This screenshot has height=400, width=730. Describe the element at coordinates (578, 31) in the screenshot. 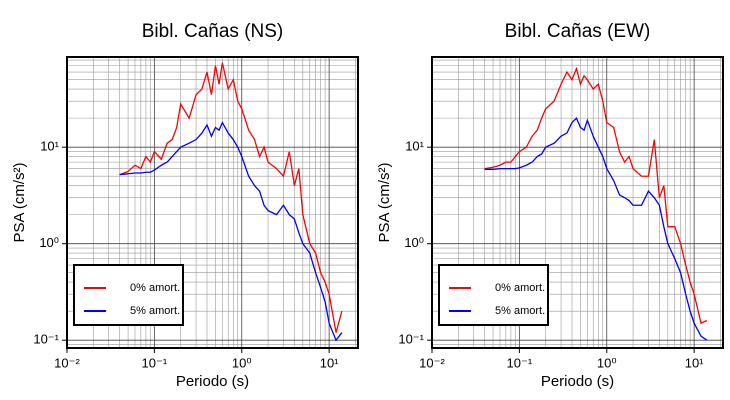

I see `chart-title: Bibl. Cañas (EW)` at that location.